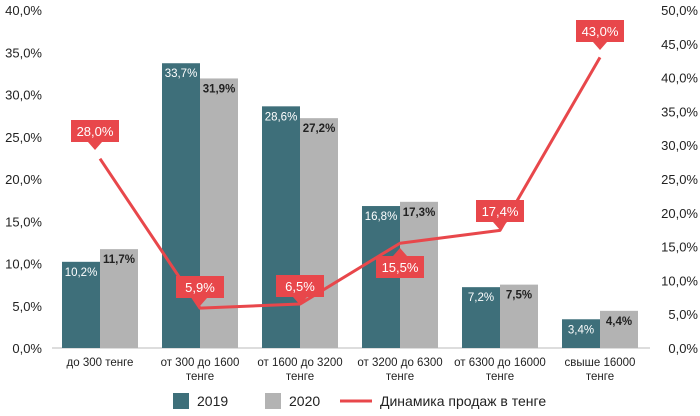 This screenshot has width=700, height=416. What do you see at coordinates (27, 306) in the screenshot?
I see `left-y-tick-label: 5,0%` at bounding box center [27, 306].